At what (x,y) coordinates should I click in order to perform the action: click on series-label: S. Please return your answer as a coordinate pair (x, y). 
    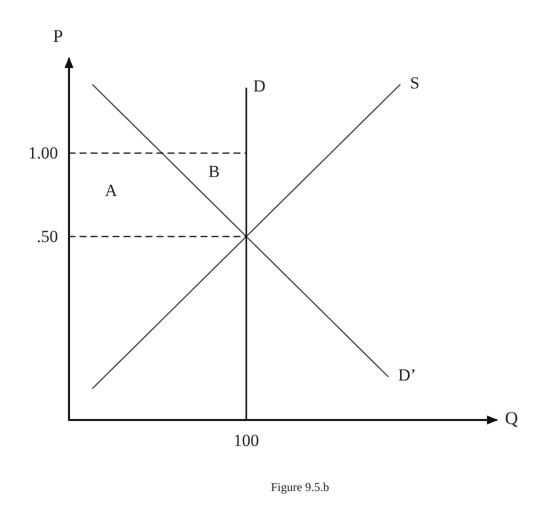
    Looking at the image, I should click on (415, 83).